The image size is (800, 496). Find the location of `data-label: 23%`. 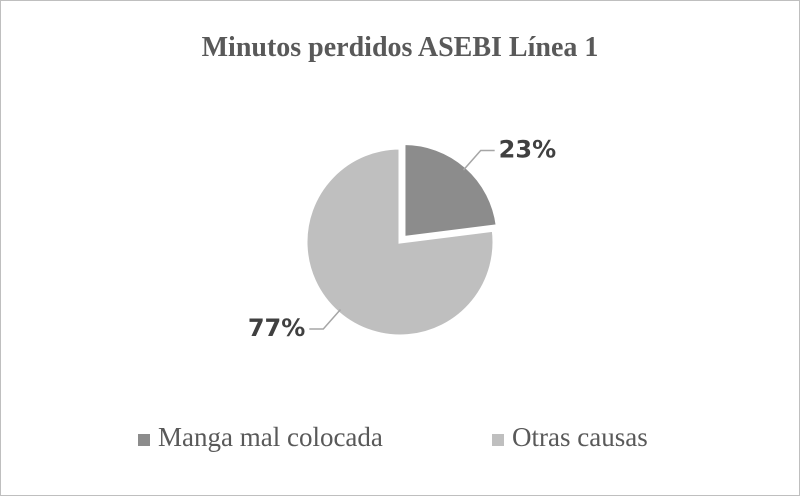

data-label: 23% is located at coordinates (527, 149).